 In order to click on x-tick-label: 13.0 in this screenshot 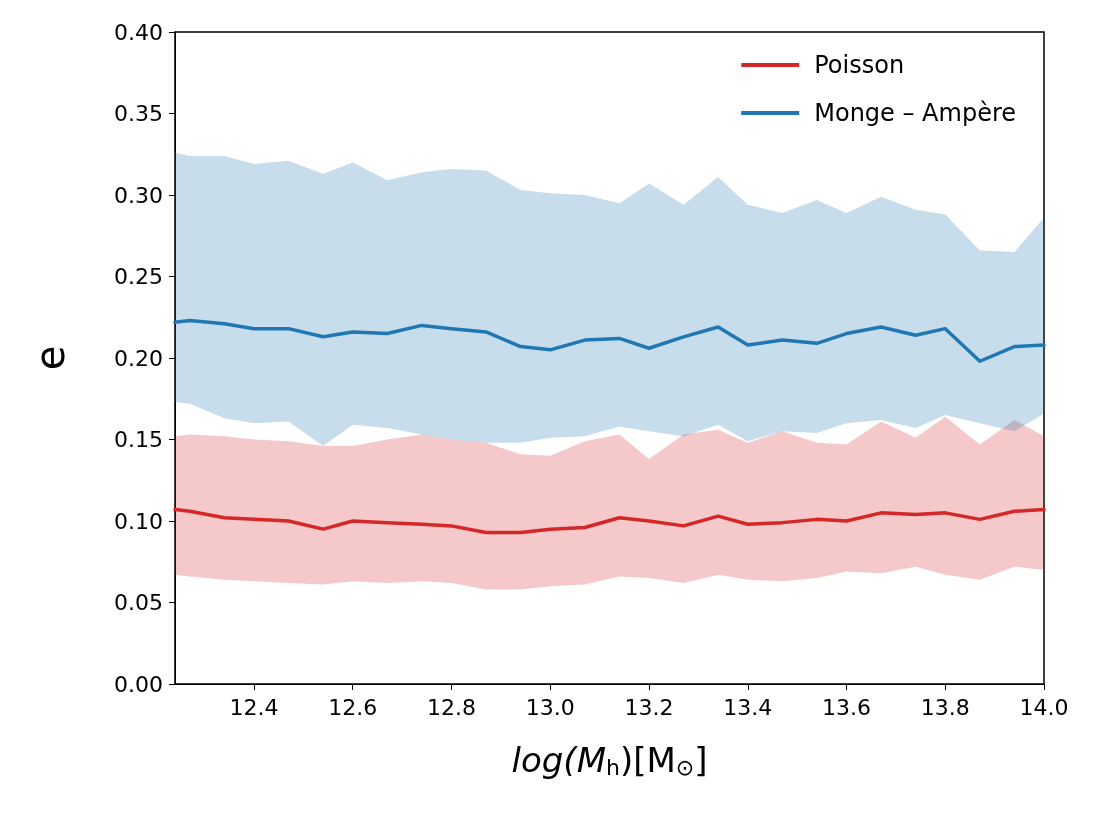, I will do `click(550, 707)`.